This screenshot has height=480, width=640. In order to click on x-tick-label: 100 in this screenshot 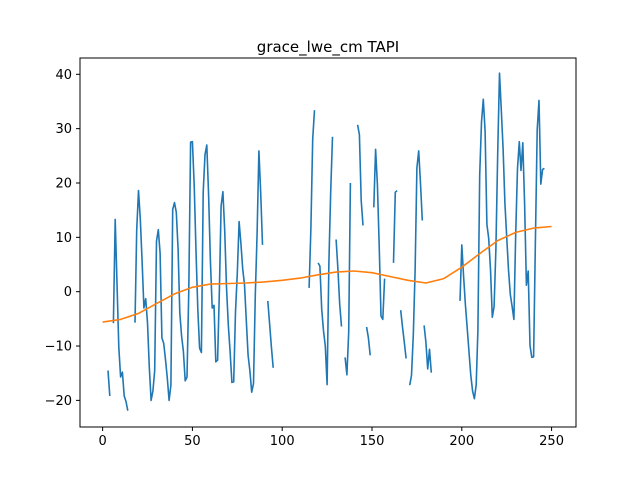, I will do `click(282, 441)`.